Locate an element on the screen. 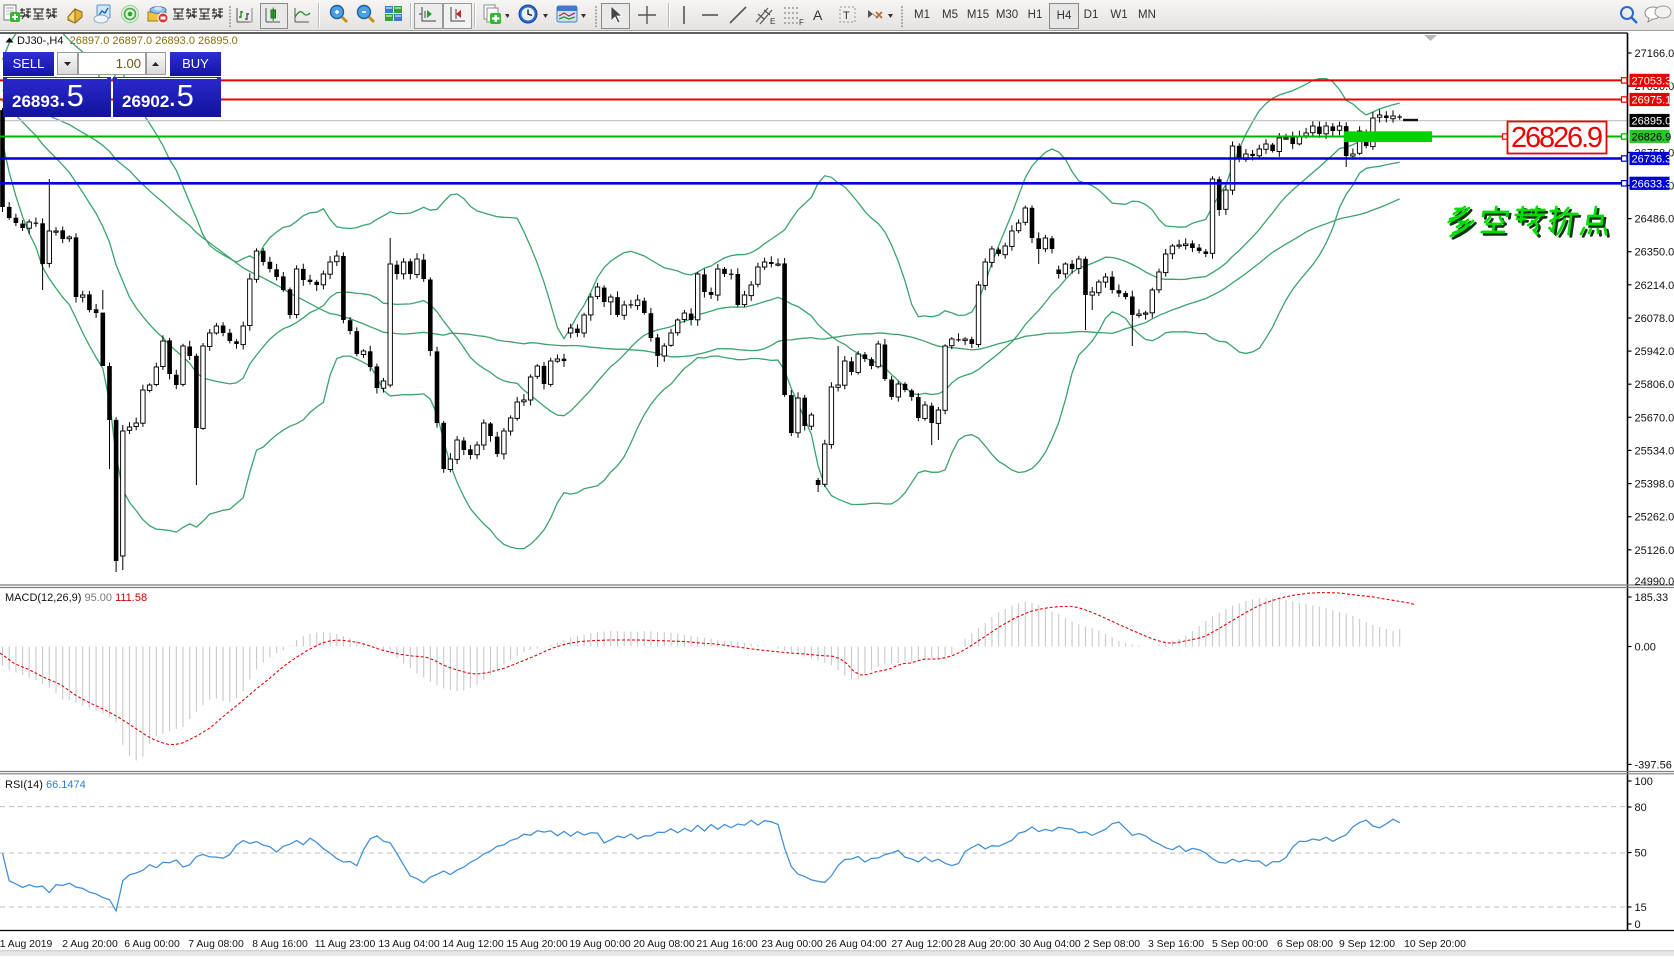 The height and width of the screenshot is (961, 1674). svg-text: 15 is located at coordinates (1641, 908).